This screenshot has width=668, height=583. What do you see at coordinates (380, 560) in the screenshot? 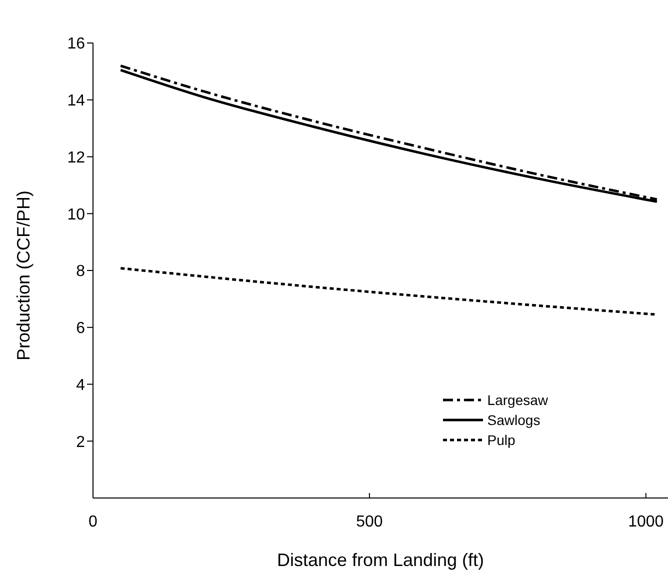
I see `x-axis-title: Distance from Landing (ft)` at bounding box center [380, 560].